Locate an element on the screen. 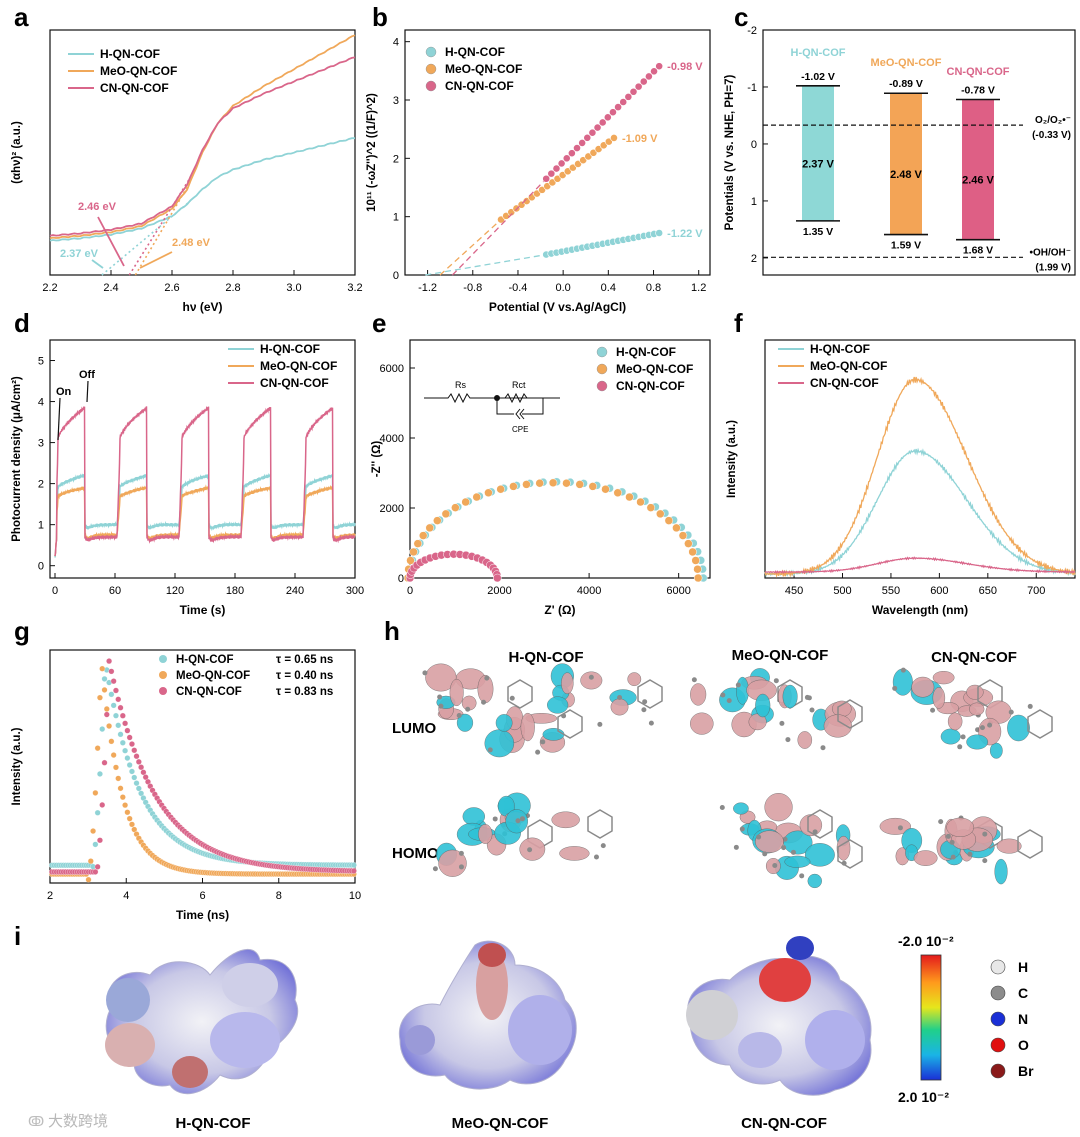 The image size is (1080, 1137). chart-b-legend-marker is located at coordinates (431, 69).